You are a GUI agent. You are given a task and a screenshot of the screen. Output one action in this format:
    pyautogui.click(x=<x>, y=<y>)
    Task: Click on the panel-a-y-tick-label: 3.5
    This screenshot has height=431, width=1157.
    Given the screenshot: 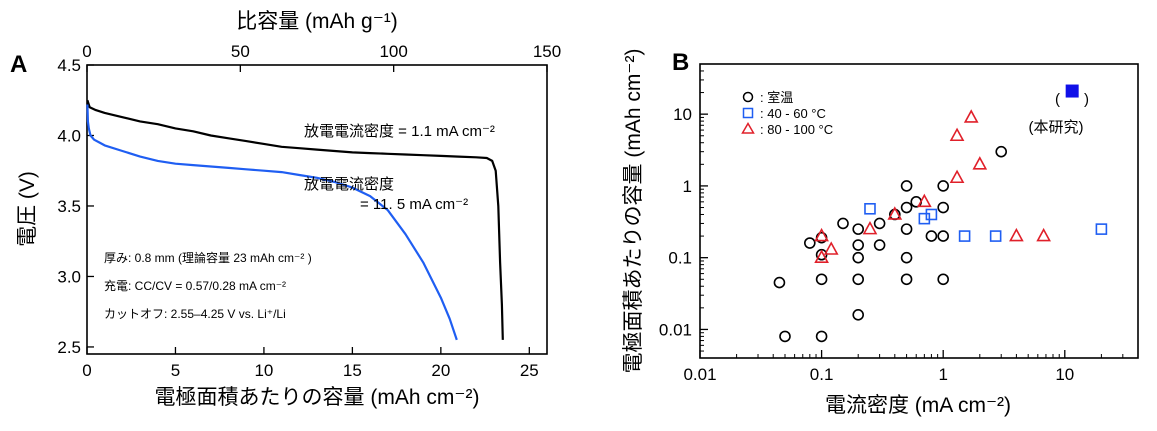 What is the action you would take?
    pyautogui.click(x=69, y=206)
    